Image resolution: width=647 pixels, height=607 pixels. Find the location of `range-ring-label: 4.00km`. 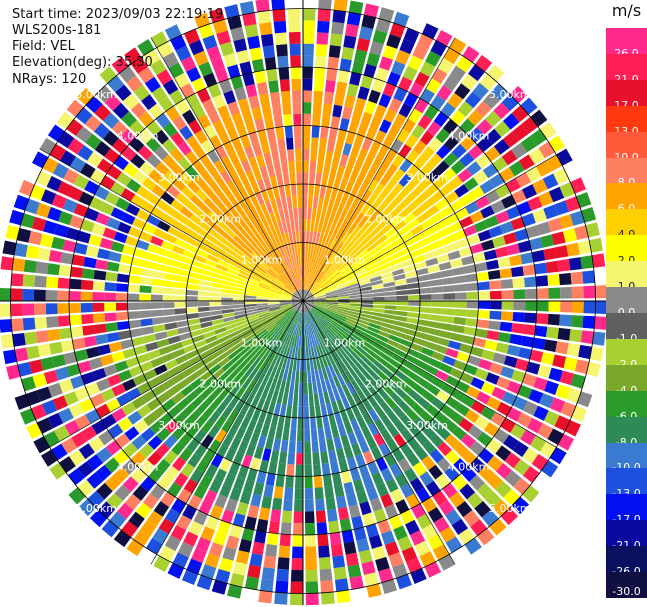

range-ring-label: 4.00km is located at coordinates (469, 467).